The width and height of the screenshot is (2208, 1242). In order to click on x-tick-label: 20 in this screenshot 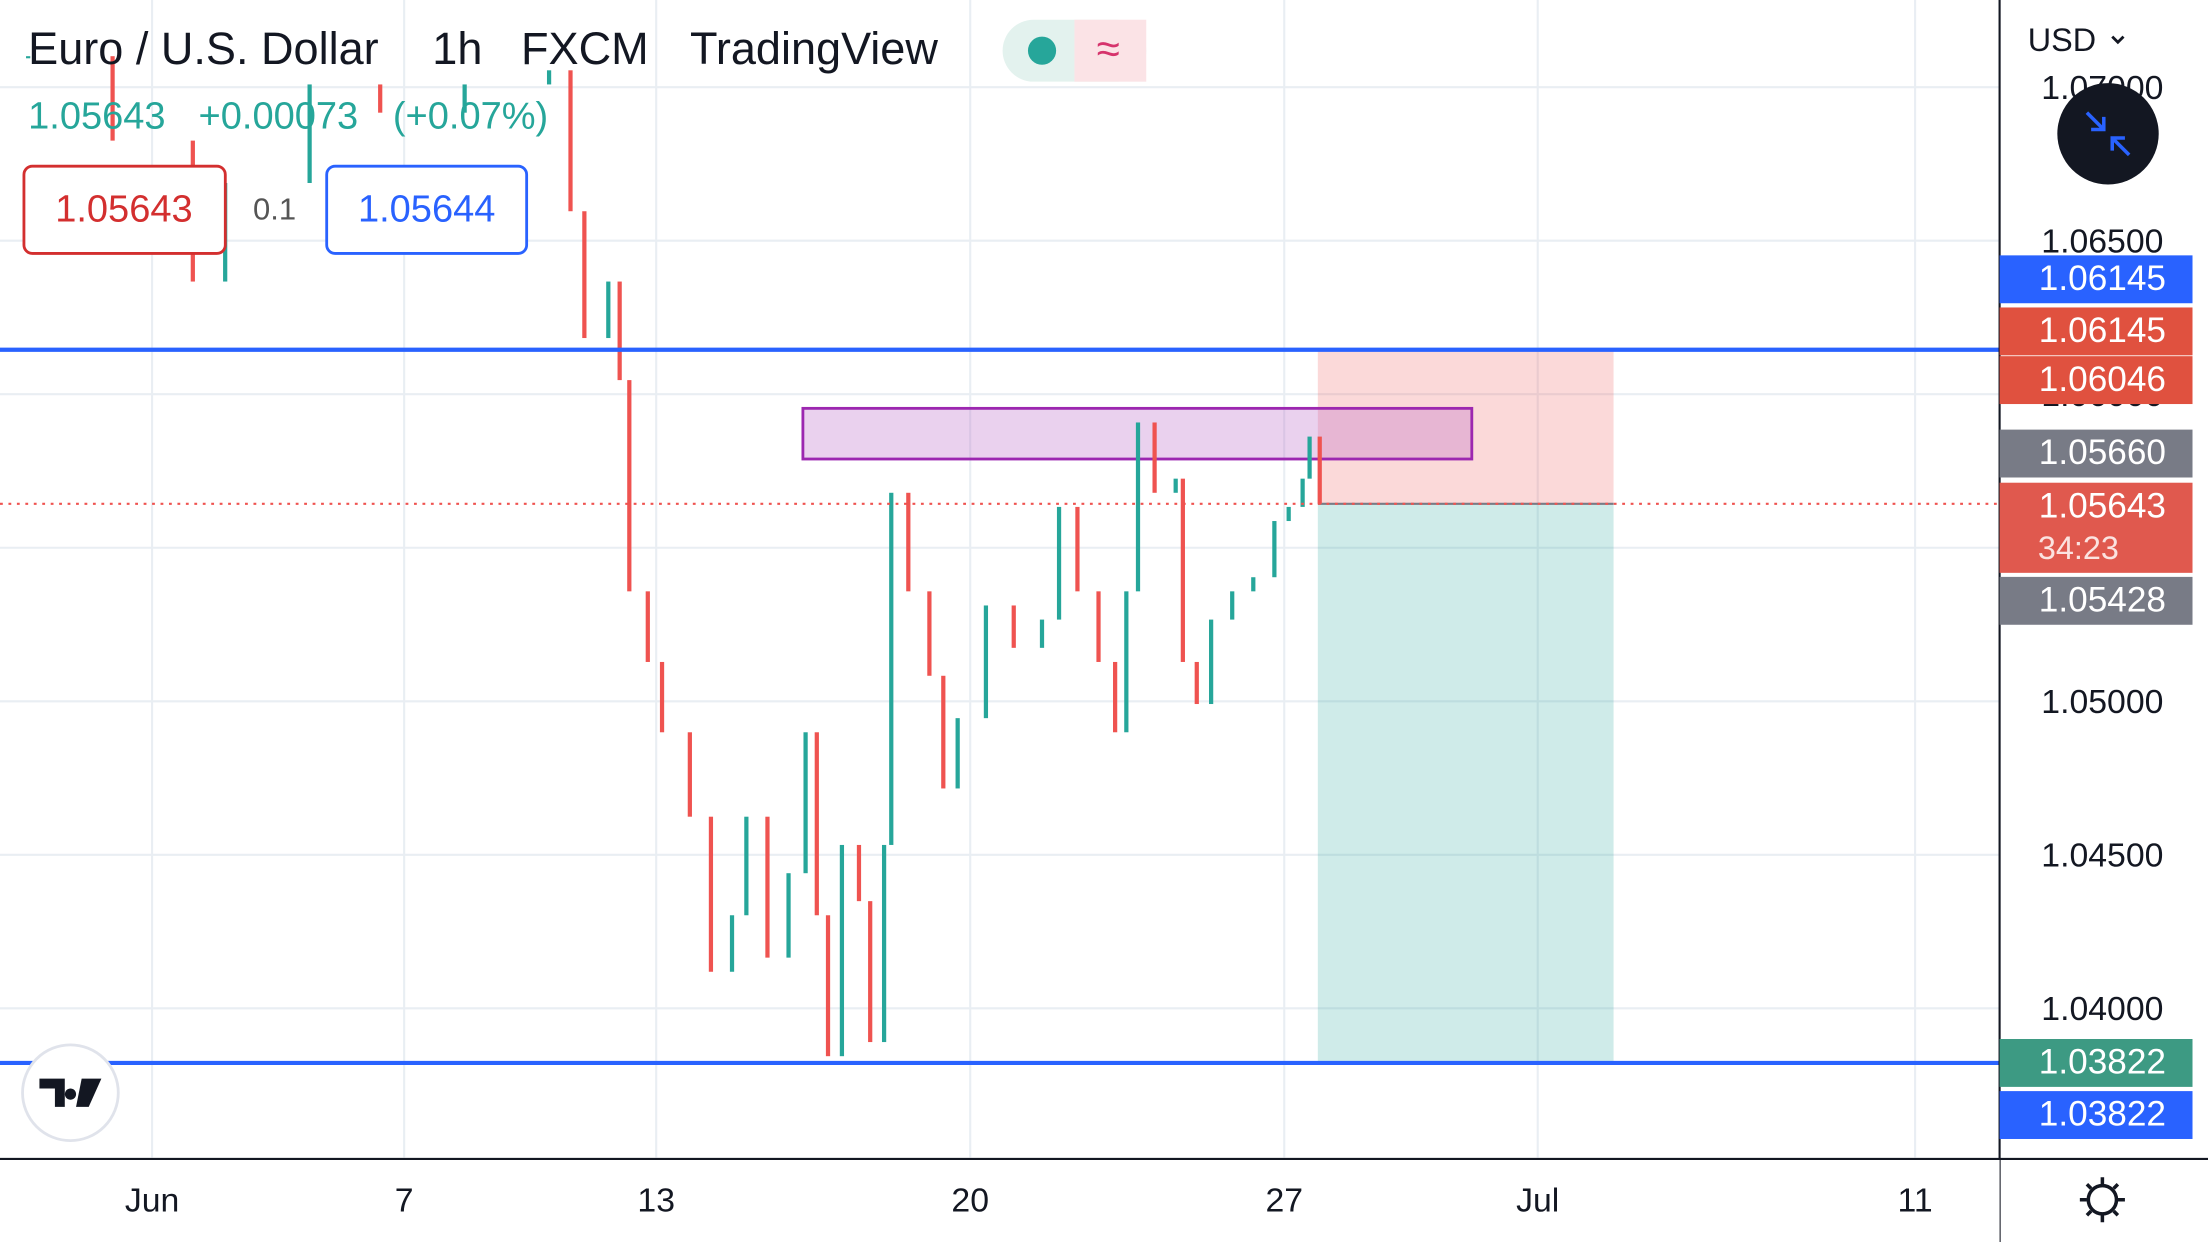, I will do `click(970, 1200)`.